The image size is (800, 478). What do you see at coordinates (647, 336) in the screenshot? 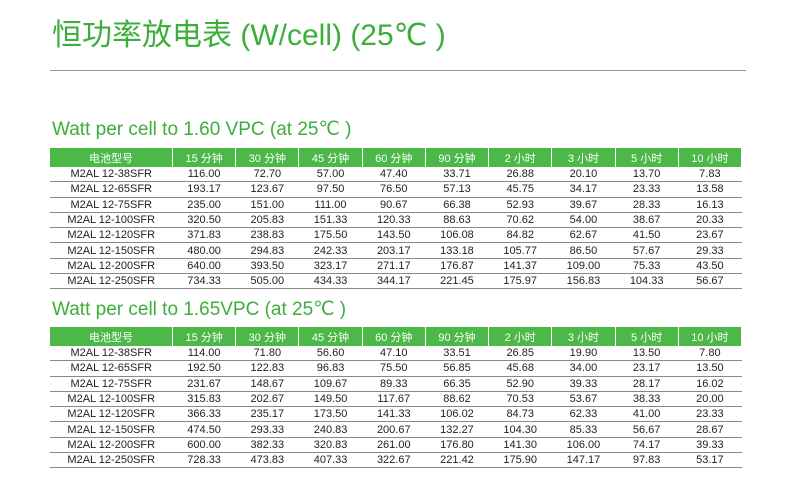
I see `column-header: 5 小时` at bounding box center [647, 336].